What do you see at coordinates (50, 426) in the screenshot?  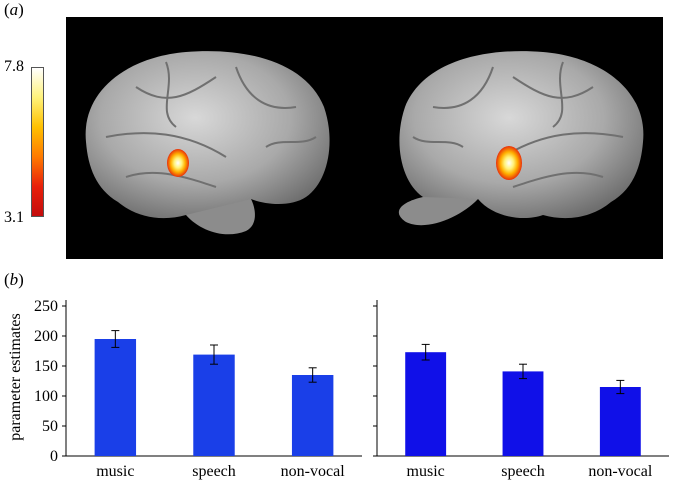 I see `y-tick-label: 50` at bounding box center [50, 426].